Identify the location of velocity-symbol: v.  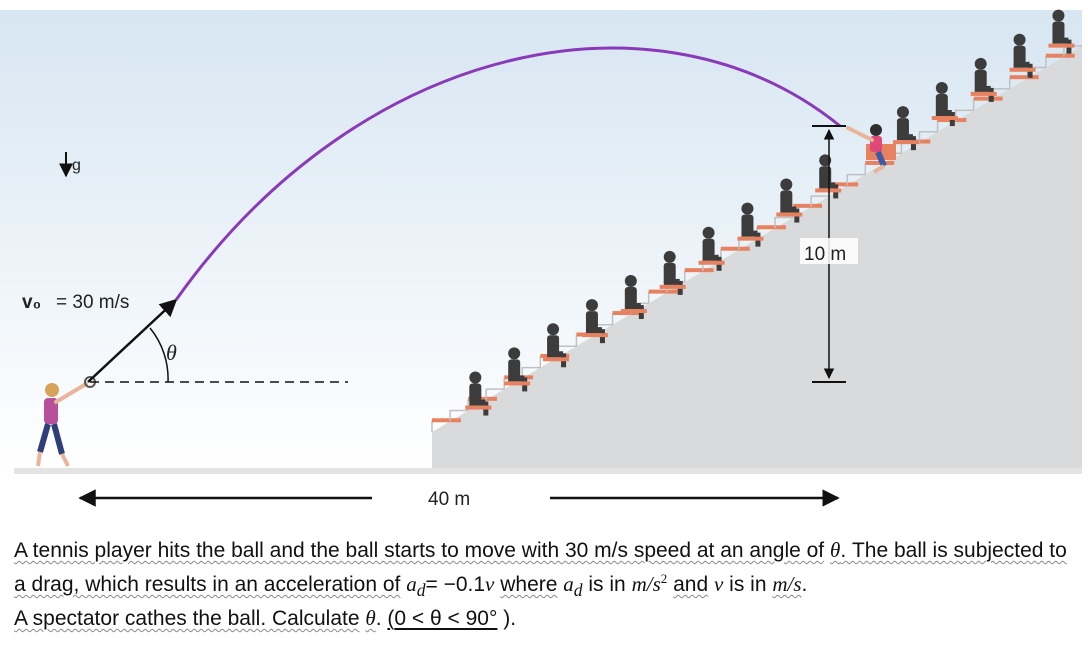
(490, 584).